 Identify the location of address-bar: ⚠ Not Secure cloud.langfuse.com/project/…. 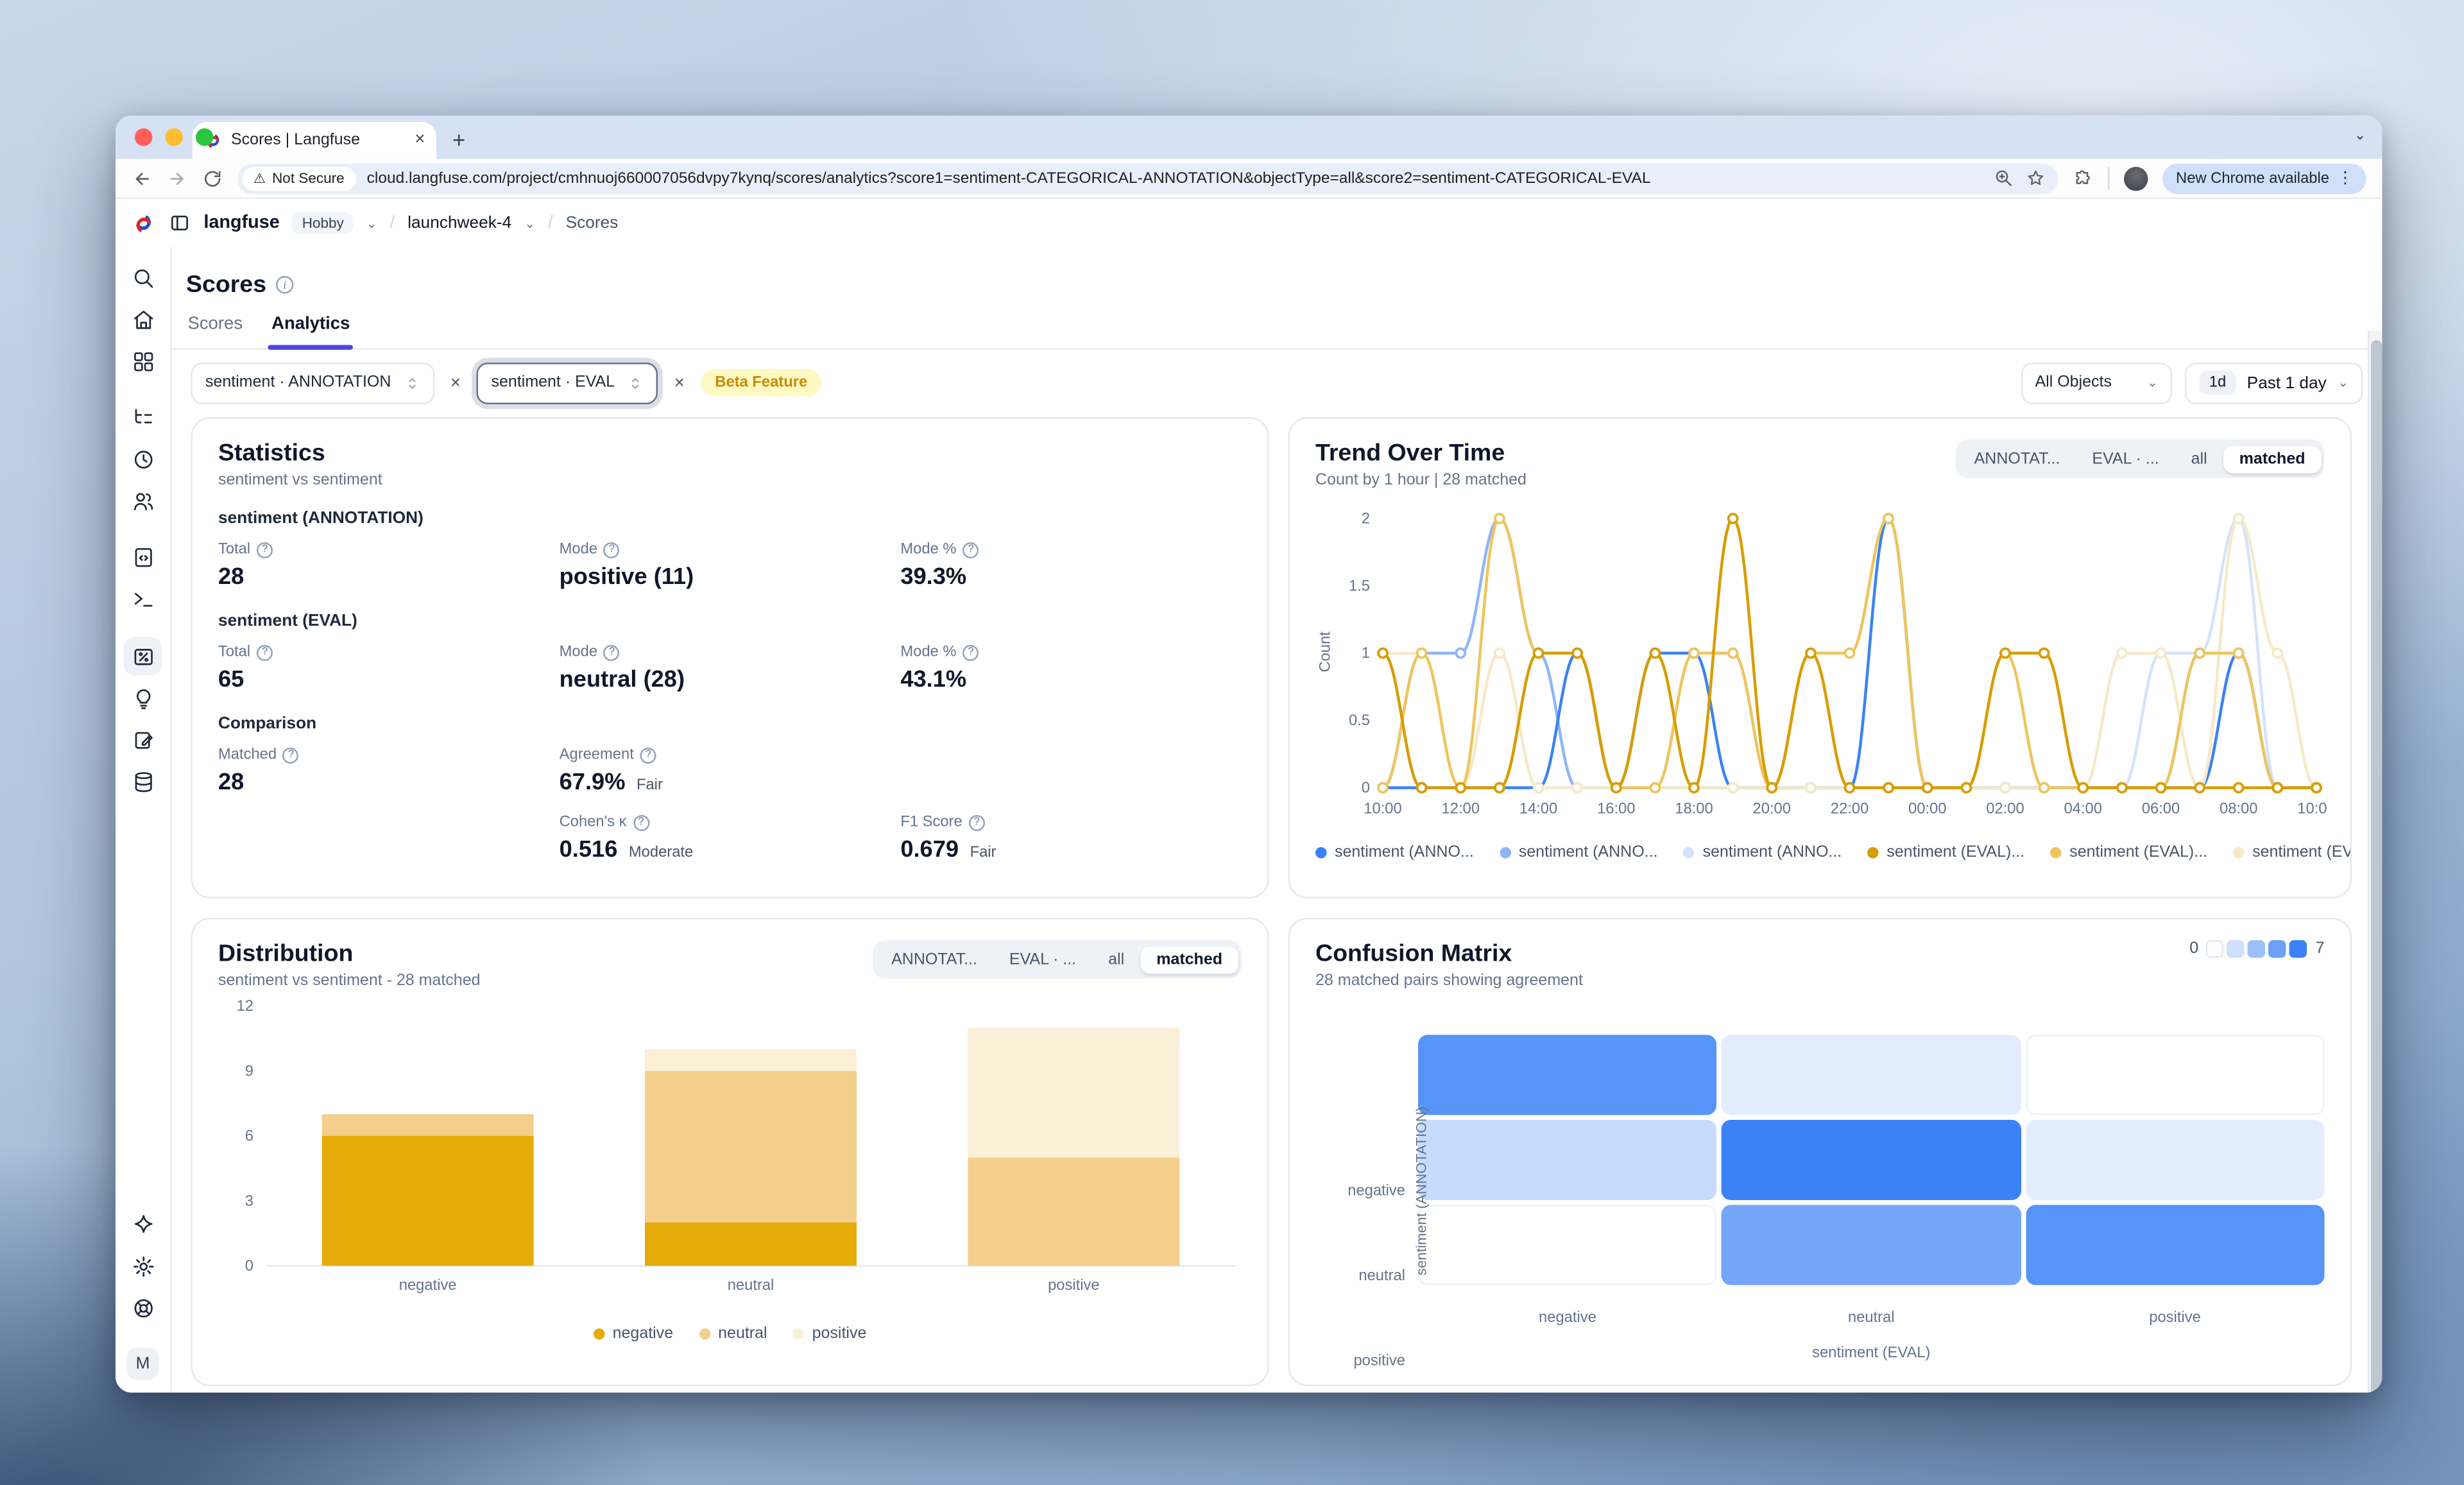
(1148, 178).